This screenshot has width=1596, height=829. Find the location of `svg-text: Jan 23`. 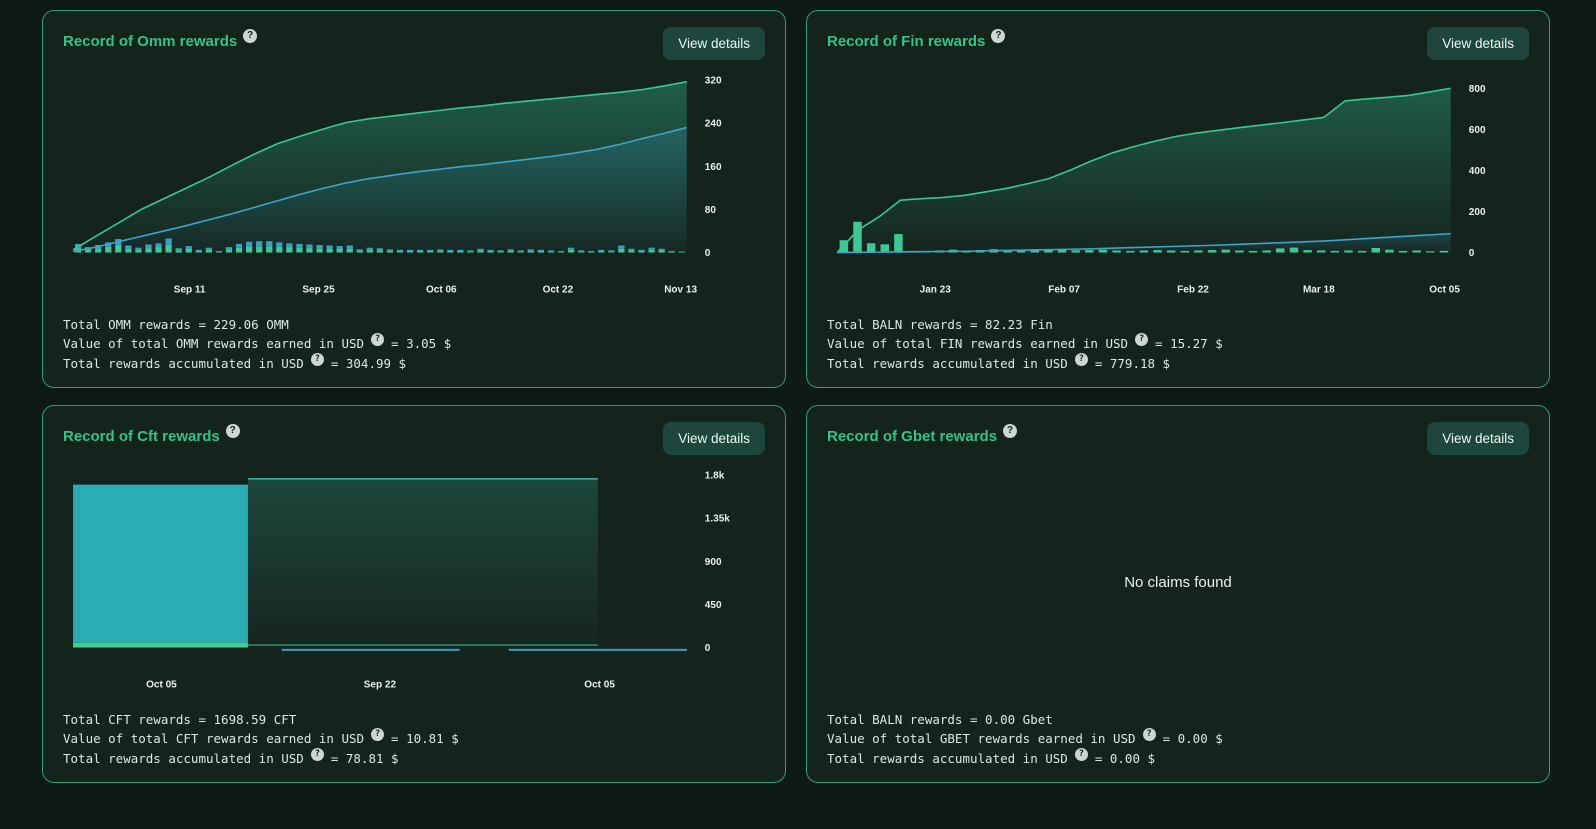

svg-text: Jan 23 is located at coordinates (936, 290).